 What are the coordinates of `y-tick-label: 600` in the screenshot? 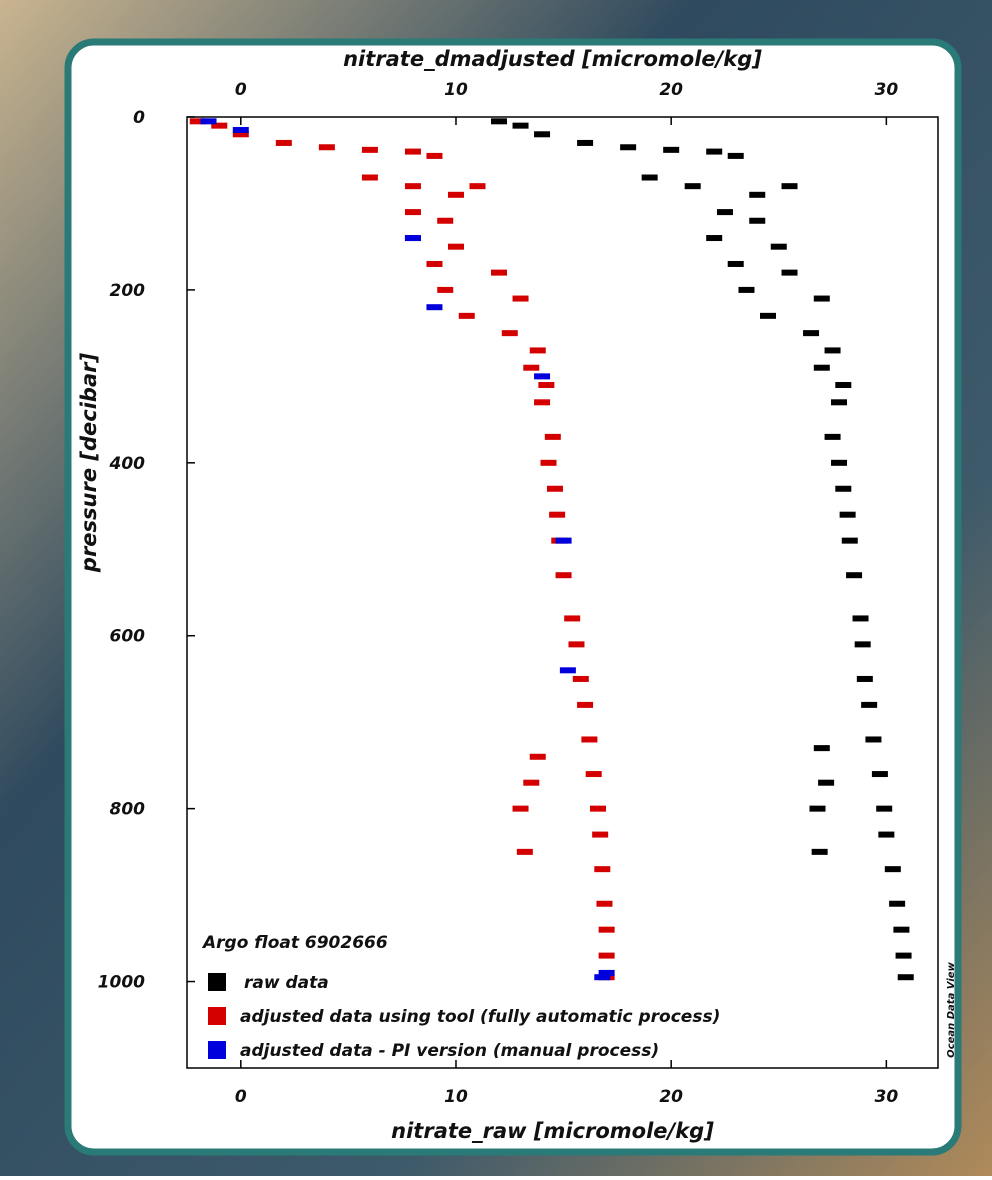 It's located at (128, 637).